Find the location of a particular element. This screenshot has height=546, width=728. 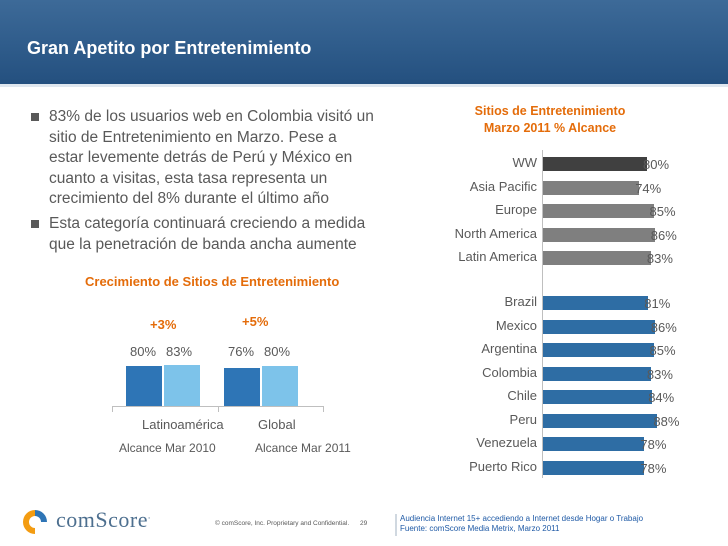

value-label: 74% is located at coordinates (648, 188).